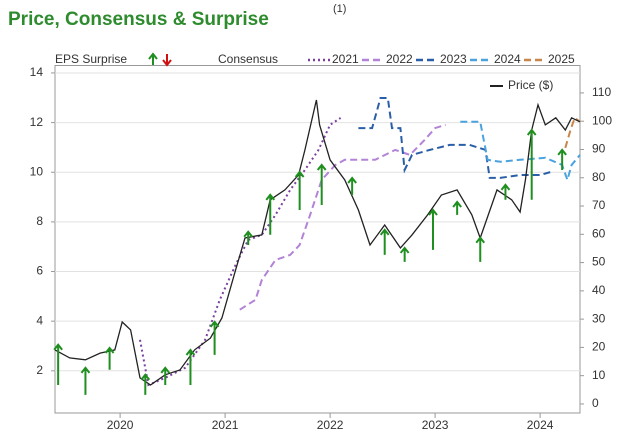 The width and height of the screenshot is (620, 443). Describe the element at coordinates (435, 425) in the screenshot. I see `x-tick-label: 2023` at that location.